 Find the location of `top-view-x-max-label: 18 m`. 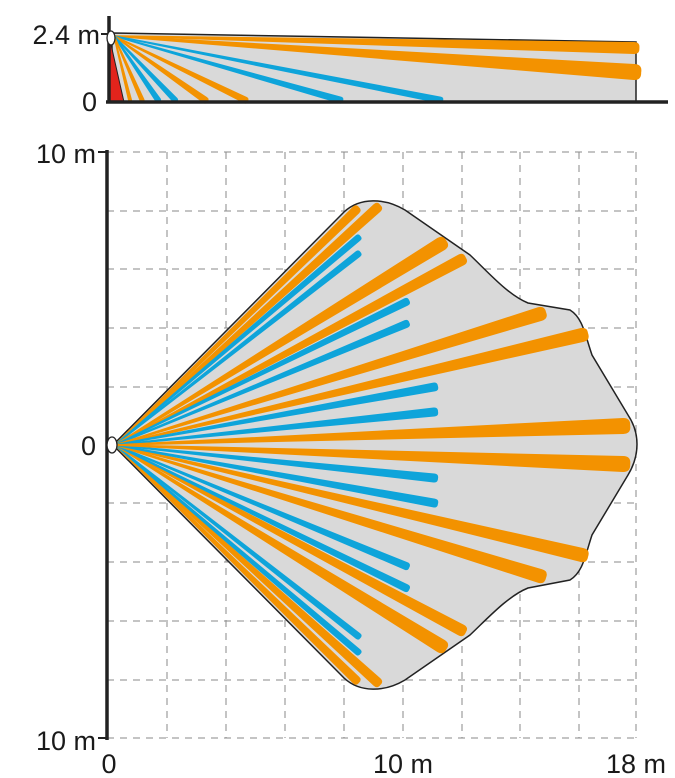

top-view-x-max-label: 18 m is located at coordinates (636, 763).